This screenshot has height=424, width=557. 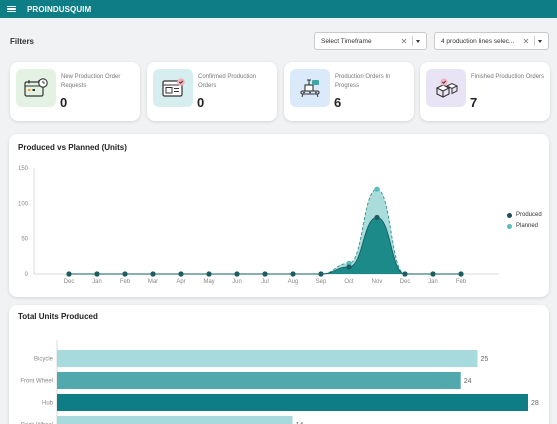 What do you see at coordinates (265, 282) in the screenshot?
I see `x-tick-label: Jul` at bounding box center [265, 282].